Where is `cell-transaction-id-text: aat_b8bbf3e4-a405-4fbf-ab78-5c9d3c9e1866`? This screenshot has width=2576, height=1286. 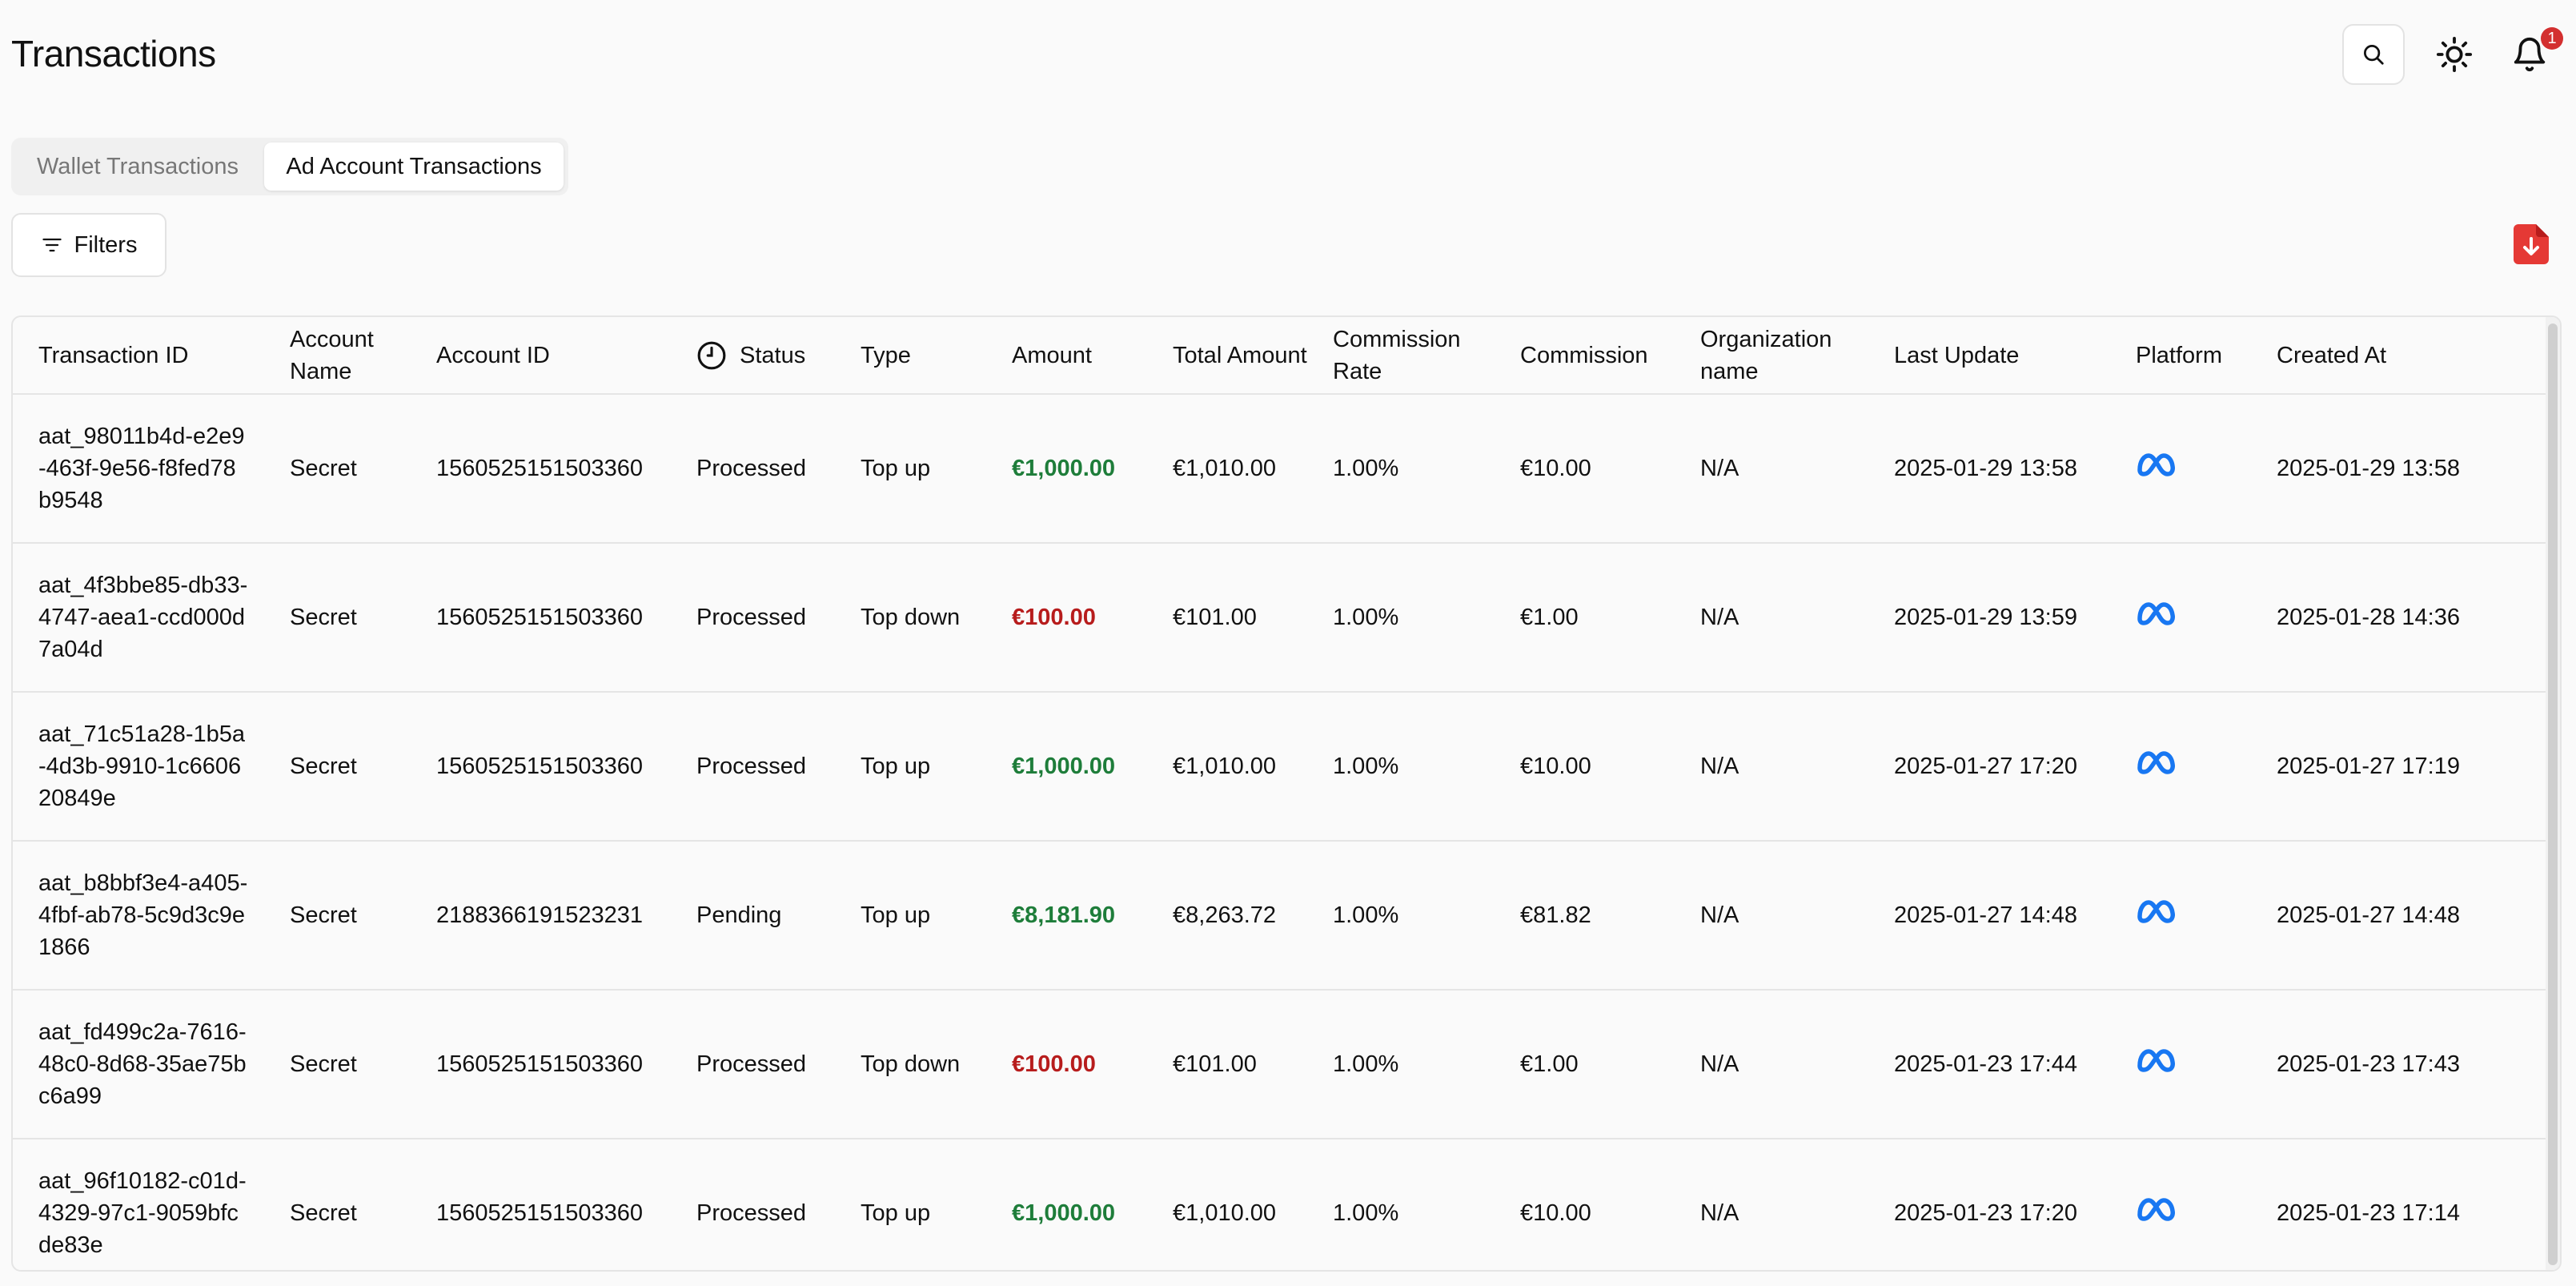
cell-transaction-id-text: aat_b8bbf3e4-a405-4fbf-ab78-5c9d3c9e1866 is located at coordinates (143, 915).